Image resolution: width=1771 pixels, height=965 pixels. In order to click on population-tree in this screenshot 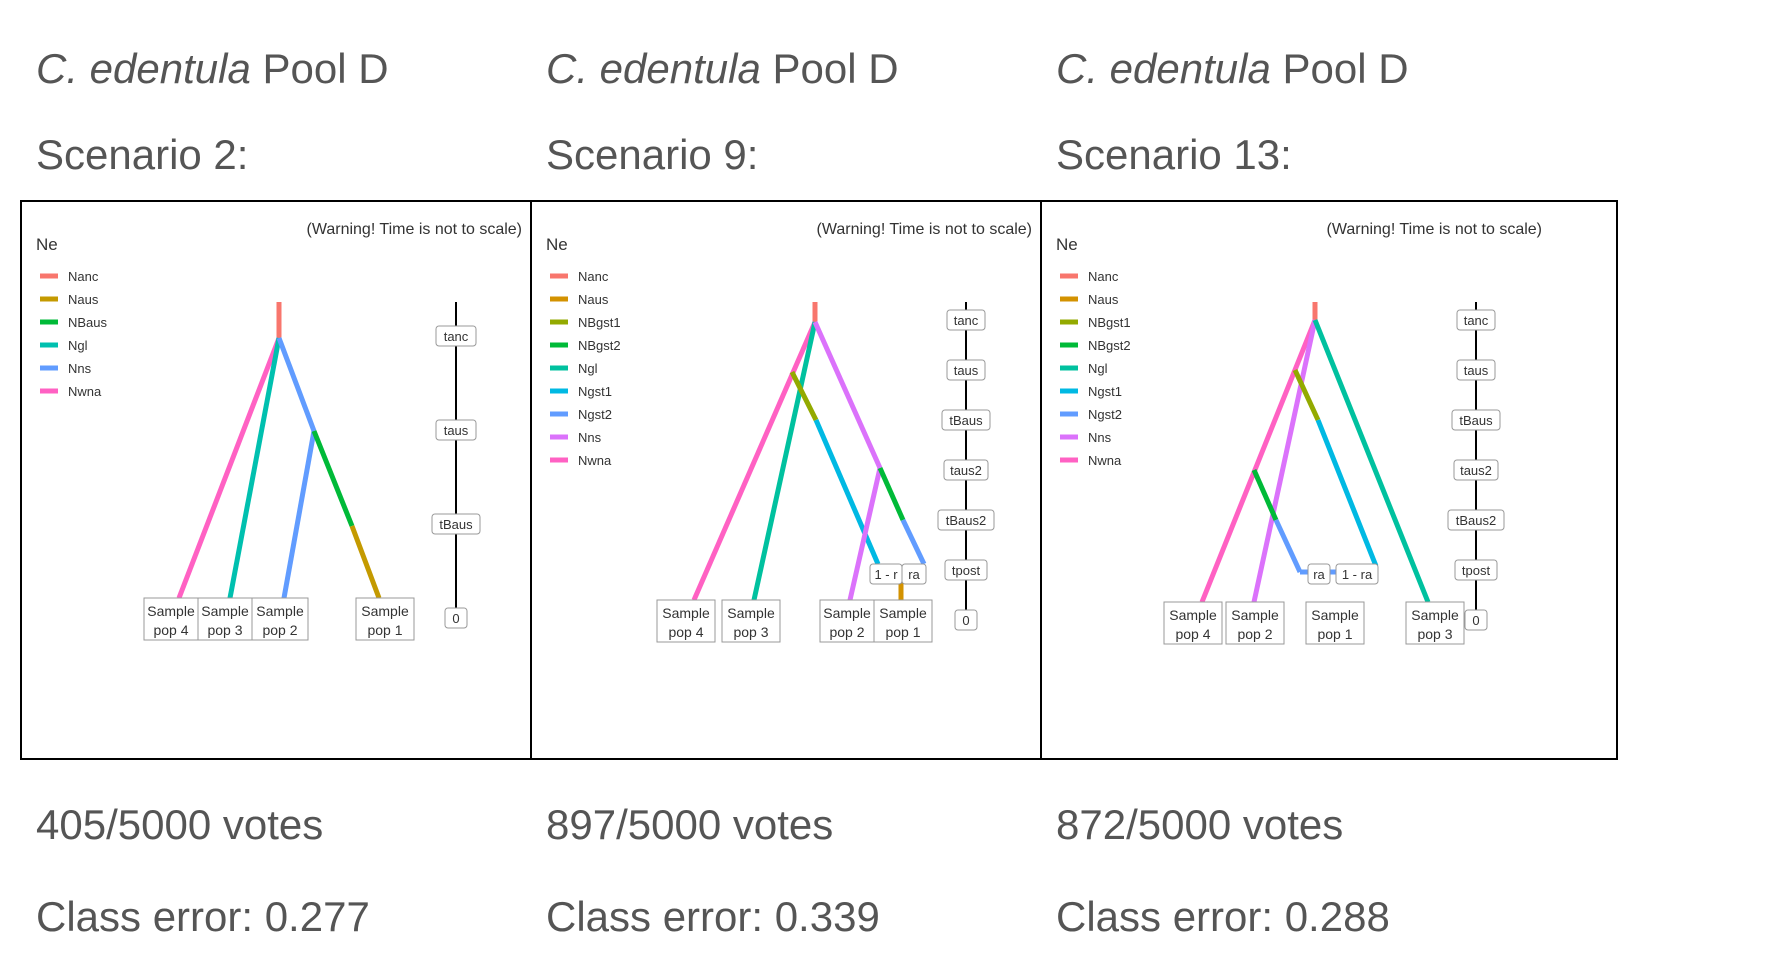, I will do `click(809, 451)`.